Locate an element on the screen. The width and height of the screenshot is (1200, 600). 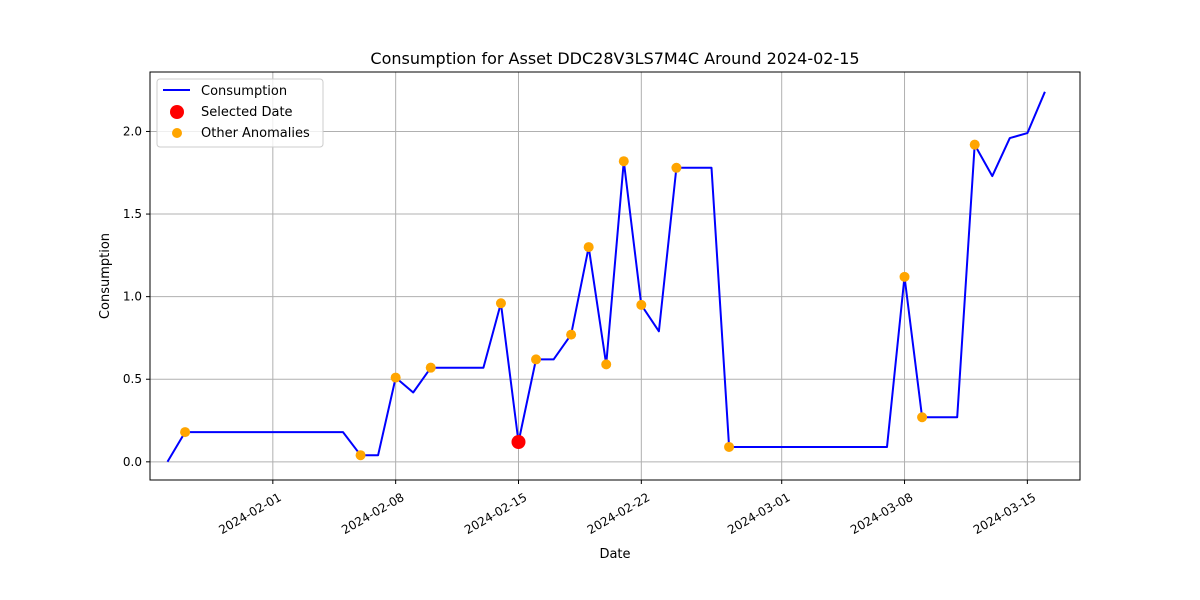
legend-label-consumption: Consumption is located at coordinates (244, 91).